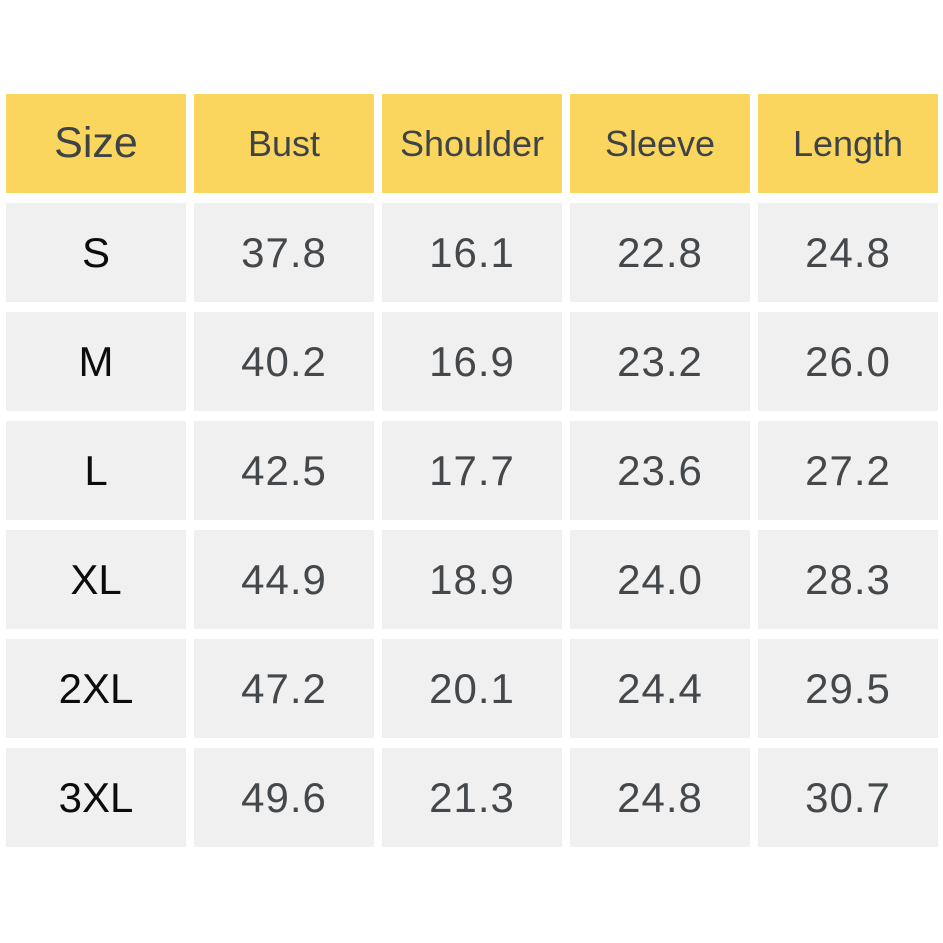 The height and width of the screenshot is (943, 943). Describe the element at coordinates (848, 143) in the screenshot. I see `column-header-length: Length` at that location.